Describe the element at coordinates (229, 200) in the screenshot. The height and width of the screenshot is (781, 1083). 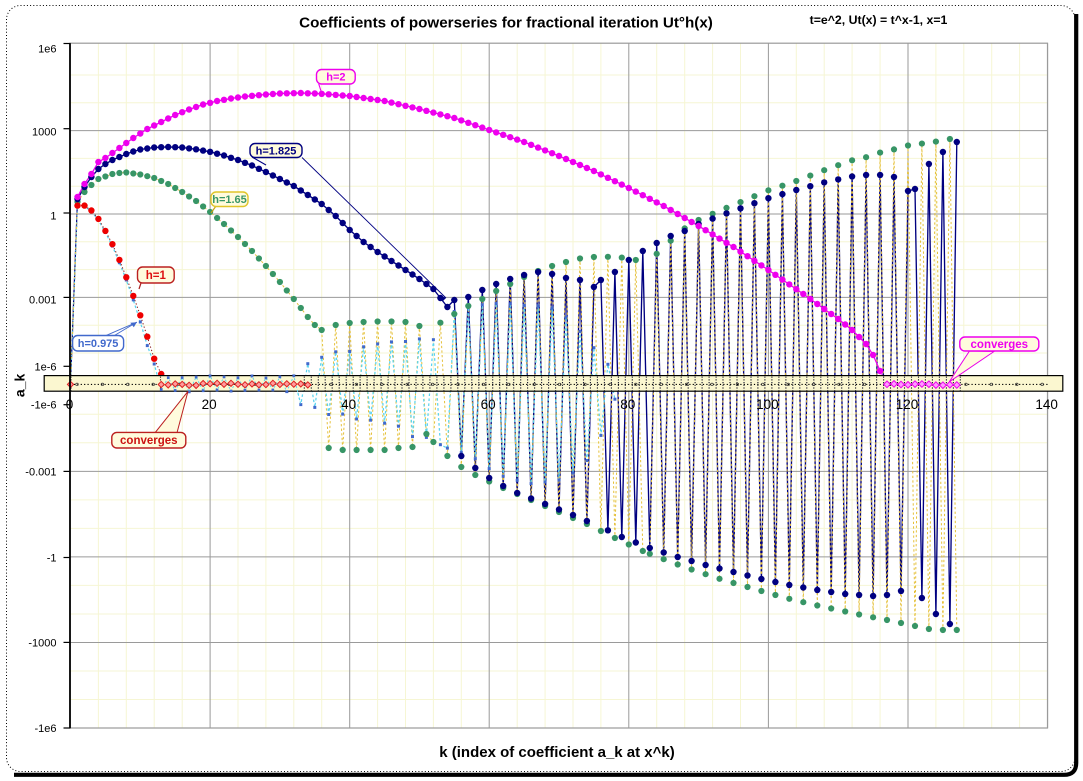
I see `svg-text: h=1.65` at that location.